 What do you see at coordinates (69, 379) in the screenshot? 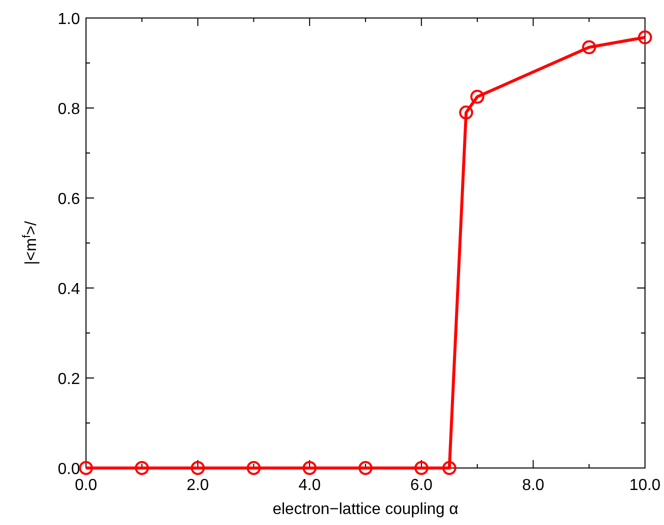
I see `y-tick-label: 0.2` at bounding box center [69, 379].